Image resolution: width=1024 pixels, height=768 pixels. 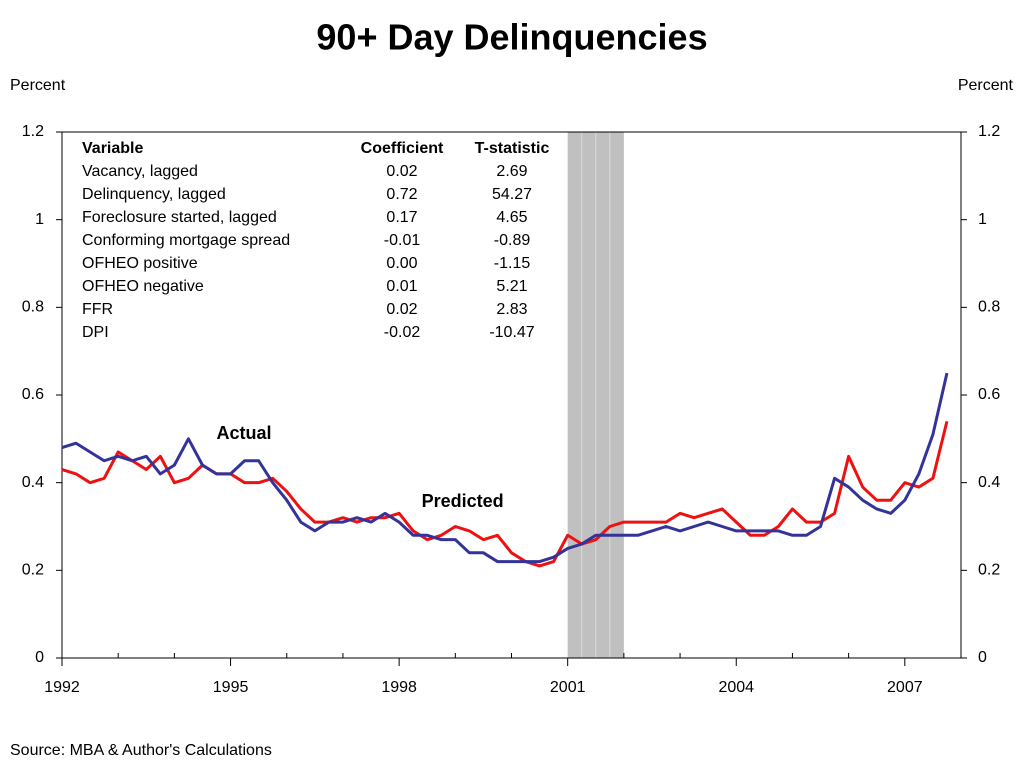 I want to click on table-cell: -0.89, so click(x=512, y=240).